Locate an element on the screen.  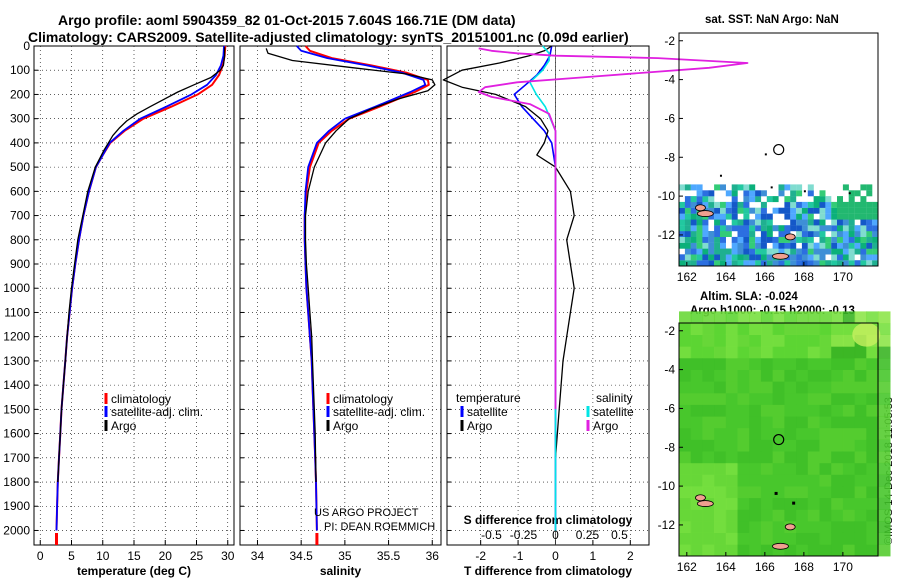
salinity-argo-line is located at coordinates (350, 265).